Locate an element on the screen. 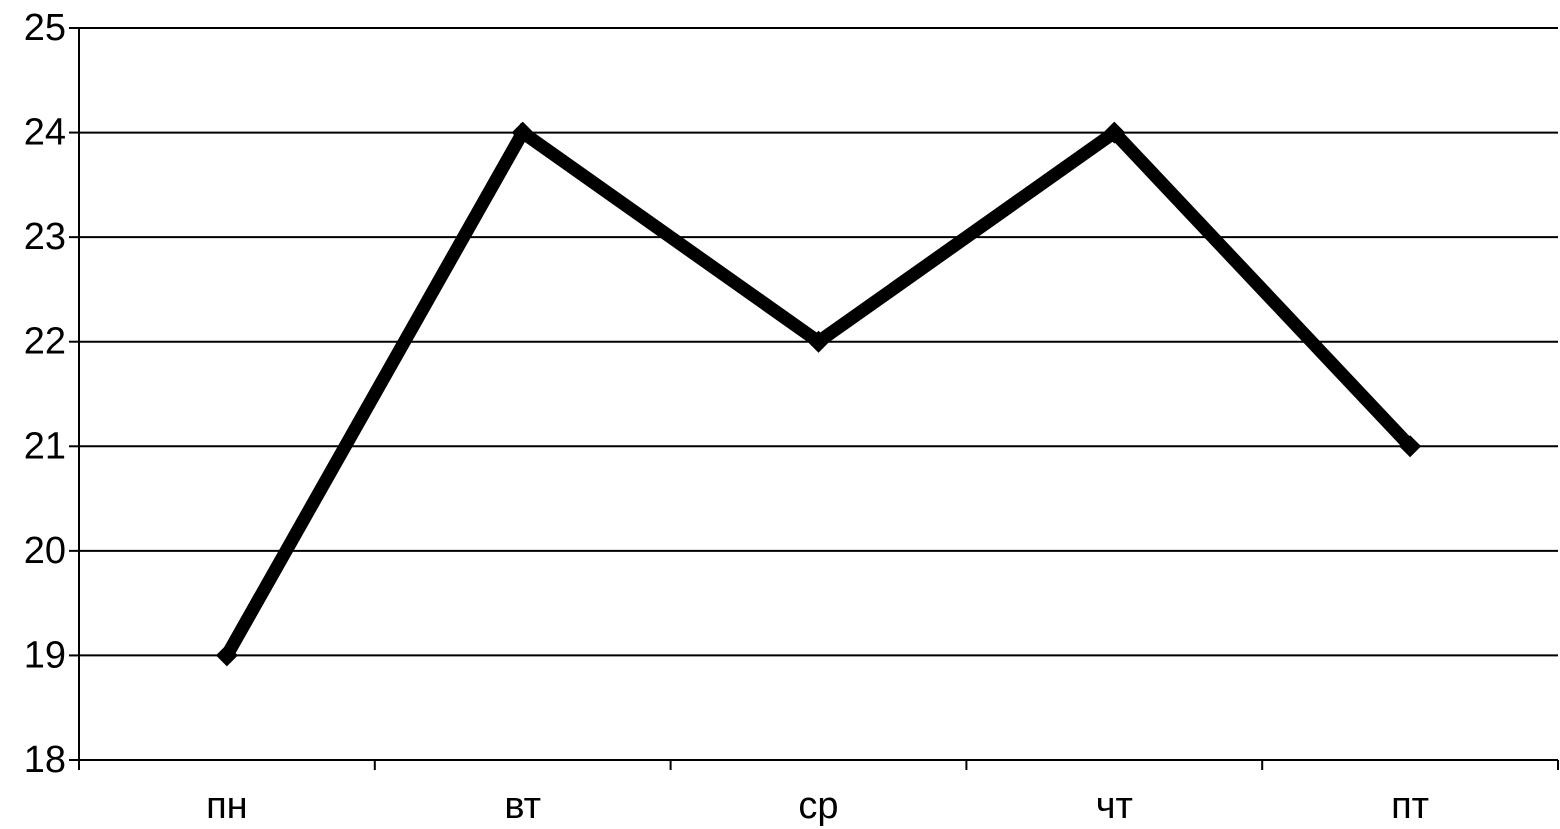 The image size is (1560, 829). x-tick-label: чт is located at coordinates (1114, 806).